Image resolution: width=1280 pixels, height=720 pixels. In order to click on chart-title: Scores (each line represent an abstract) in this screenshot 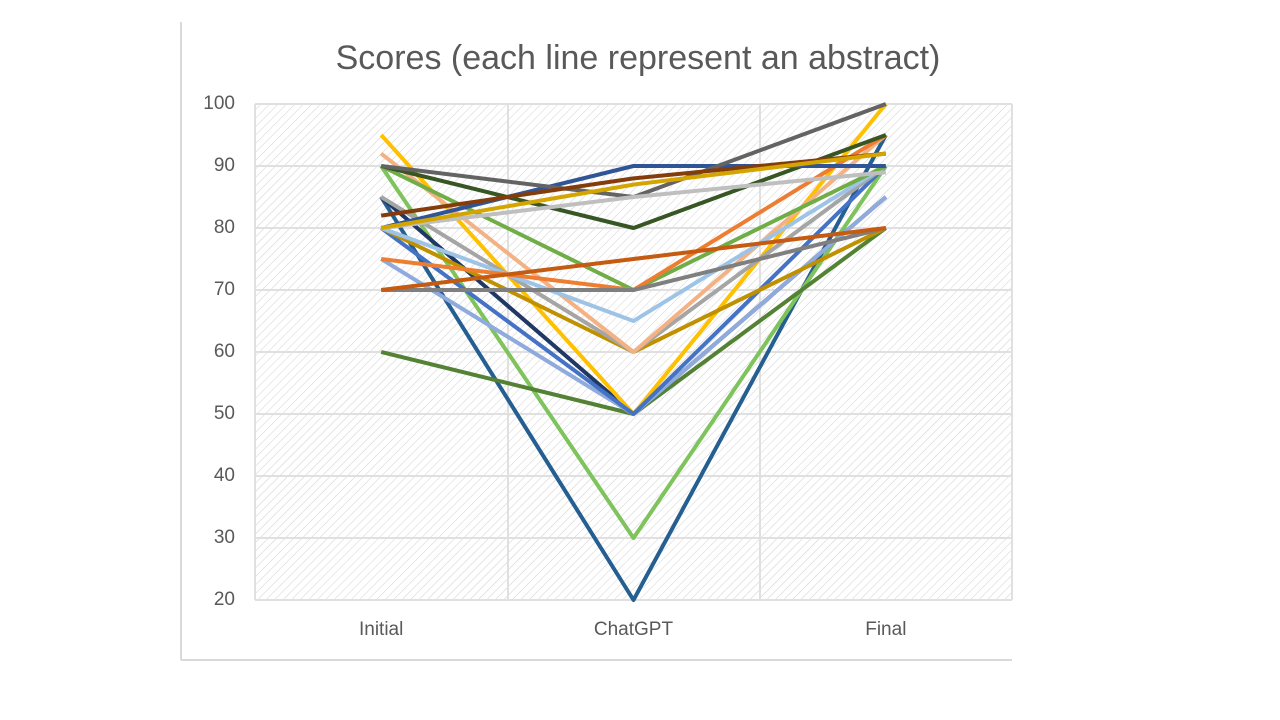, I will do `click(638, 58)`.